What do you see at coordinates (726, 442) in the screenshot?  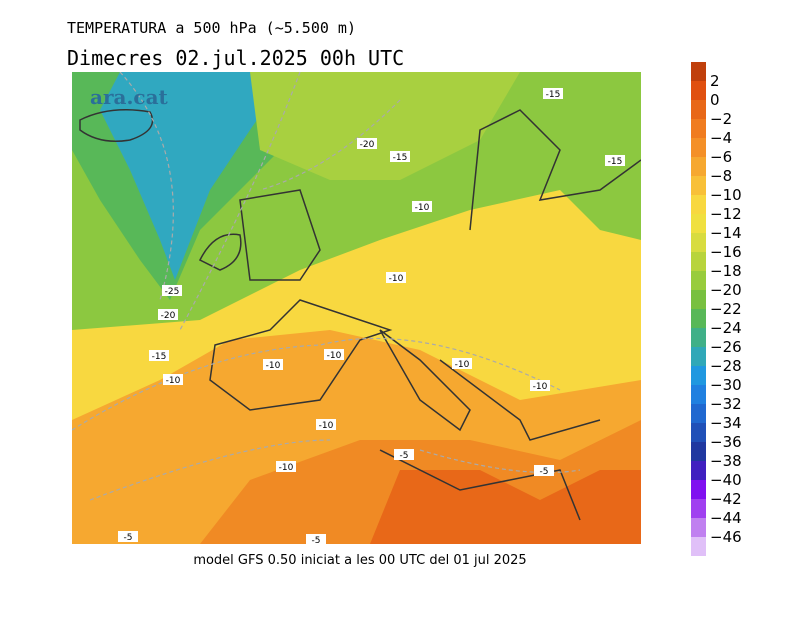 I see `colorbar-label: −36` at bounding box center [726, 442].